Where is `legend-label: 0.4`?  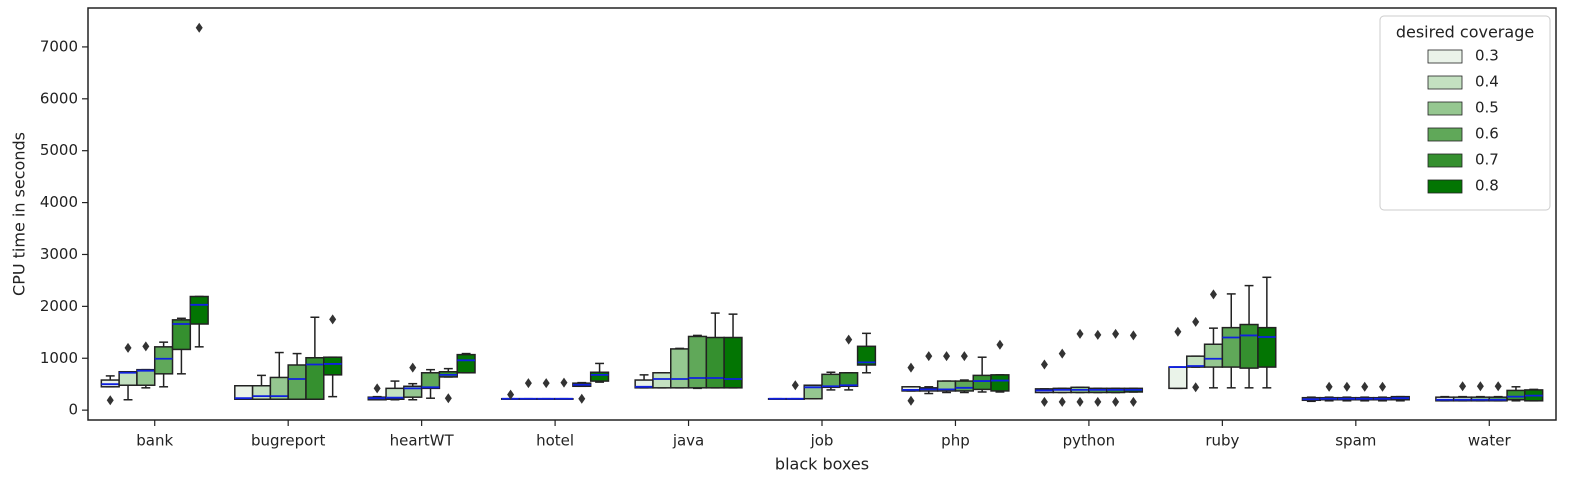
legend-label: 0.4 is located at coordinates (1487, 82).